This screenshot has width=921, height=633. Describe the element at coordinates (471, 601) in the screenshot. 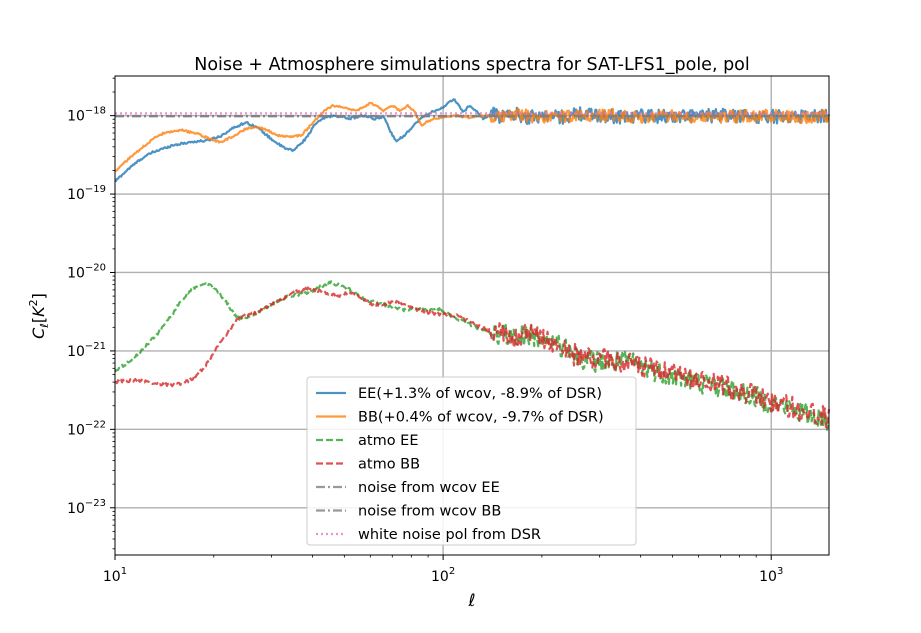

I see `x-axis-label: ℓ` at that location.